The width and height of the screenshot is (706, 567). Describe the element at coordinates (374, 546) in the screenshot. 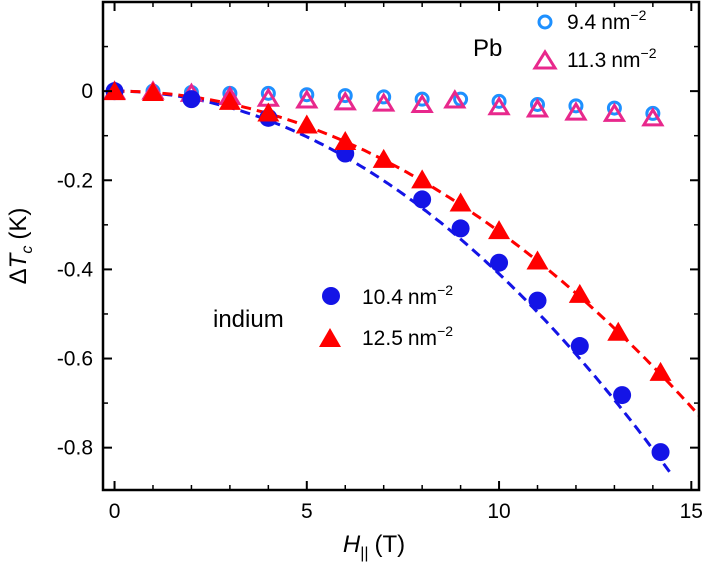

I see `x-axis-title: H|| (T)` at that location.